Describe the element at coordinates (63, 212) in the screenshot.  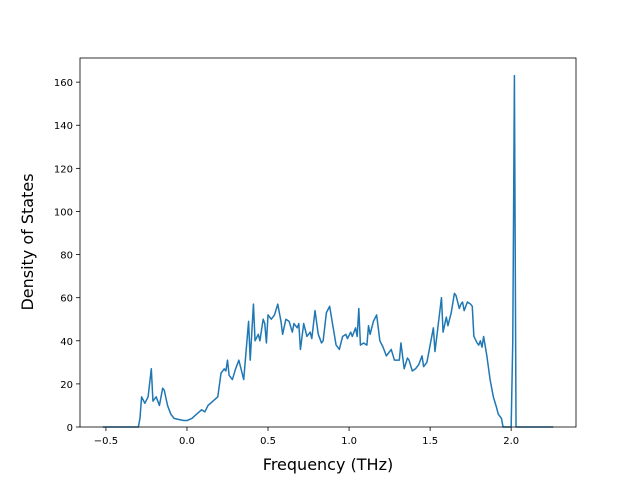
I see `y-tick-label: 100` at that location.